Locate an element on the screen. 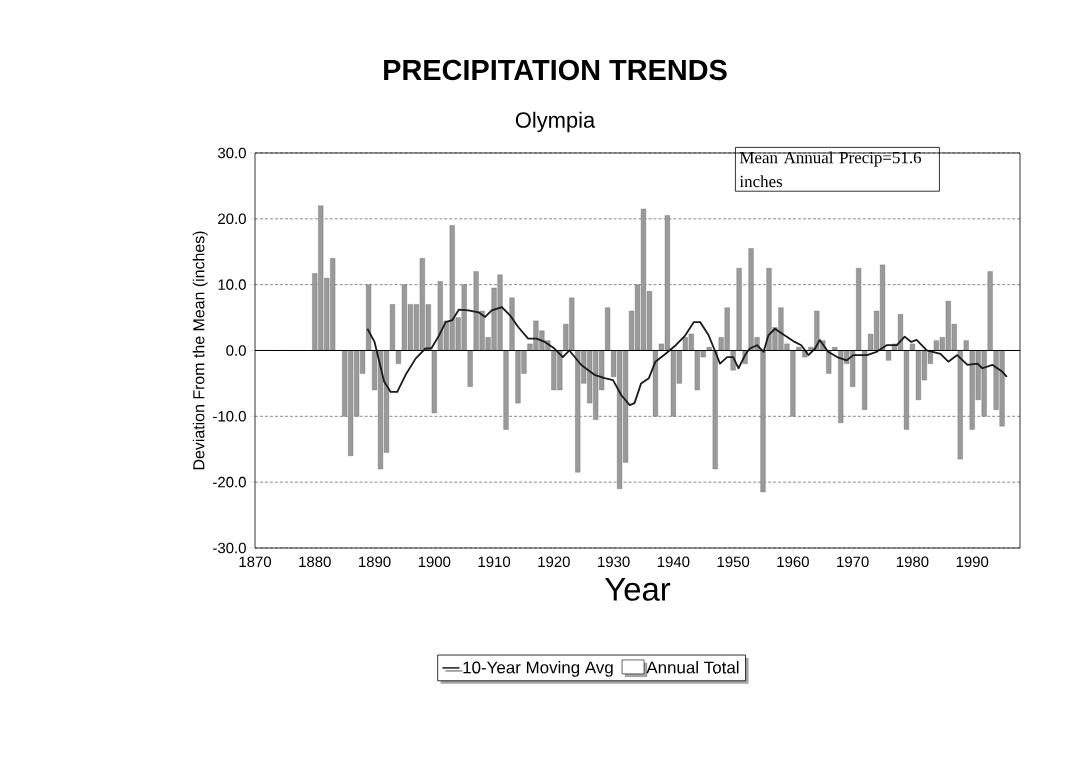 The width and height of the screenshot is (1071, 774). line-series is located at coordinates (687, 356).